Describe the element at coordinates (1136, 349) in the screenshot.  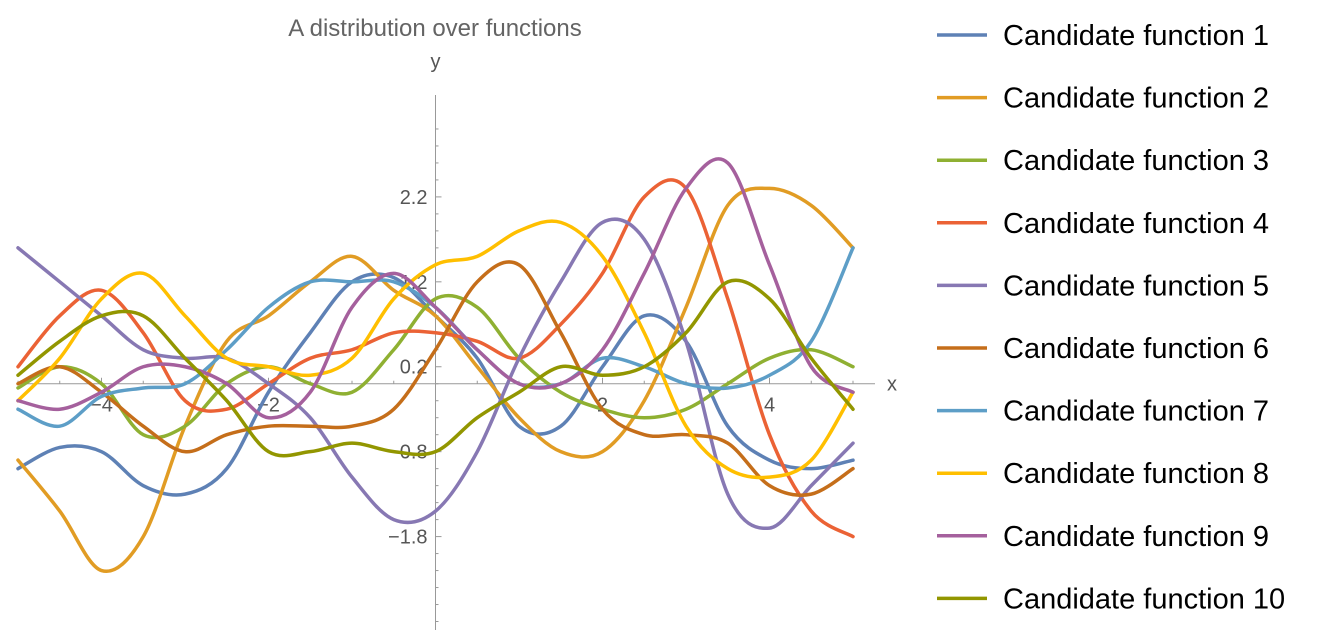
I see `legend-label: Candidate function 6` at that location.